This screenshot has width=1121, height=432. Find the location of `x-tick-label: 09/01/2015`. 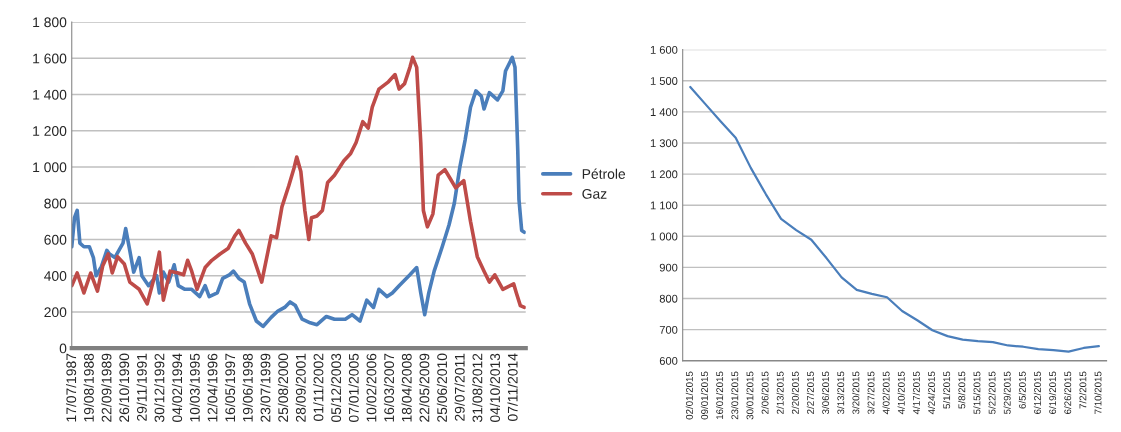

x-tick-label: 09/01/2015 is located at coordinates (704, 395).